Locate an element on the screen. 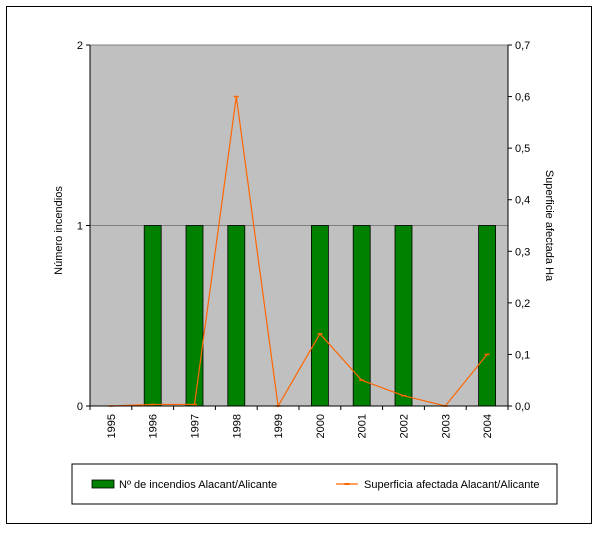  right-tick-label: 0,2 is located at coordinates (522, 304).